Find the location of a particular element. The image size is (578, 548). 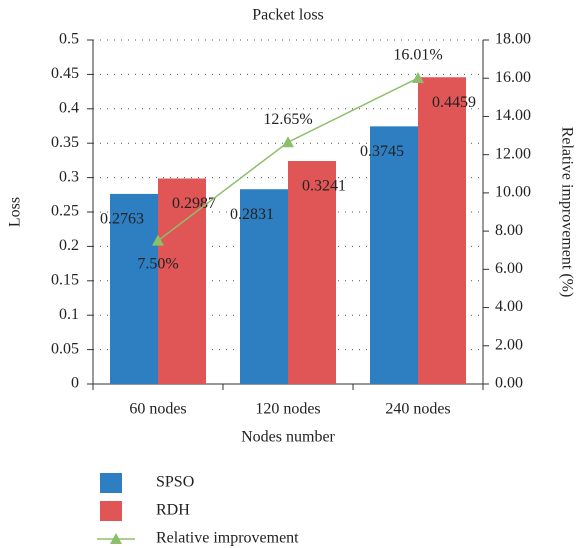

data-label: 7.50% is located at coordinates (157, 263).